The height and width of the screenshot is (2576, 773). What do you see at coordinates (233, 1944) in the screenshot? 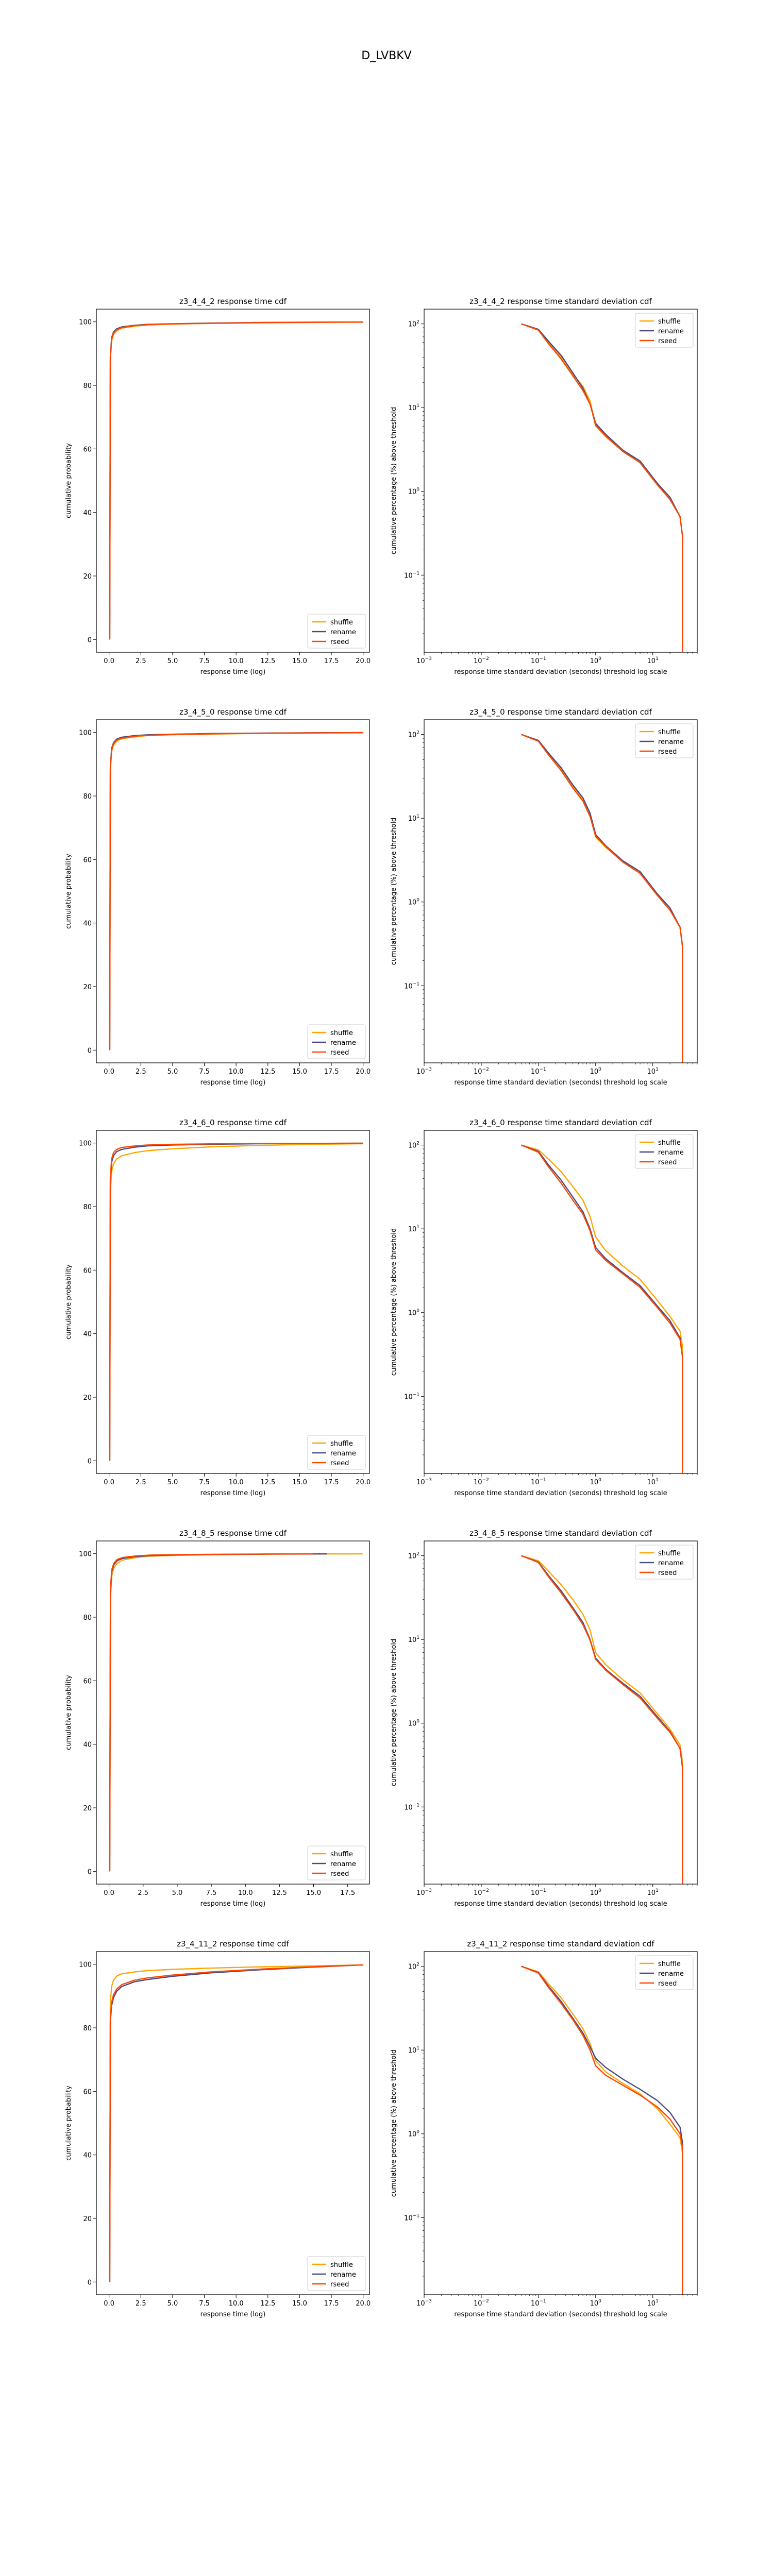
I see `chart-title: z3_4_11_2 response time cdf` at bounding box center [233, 1944].